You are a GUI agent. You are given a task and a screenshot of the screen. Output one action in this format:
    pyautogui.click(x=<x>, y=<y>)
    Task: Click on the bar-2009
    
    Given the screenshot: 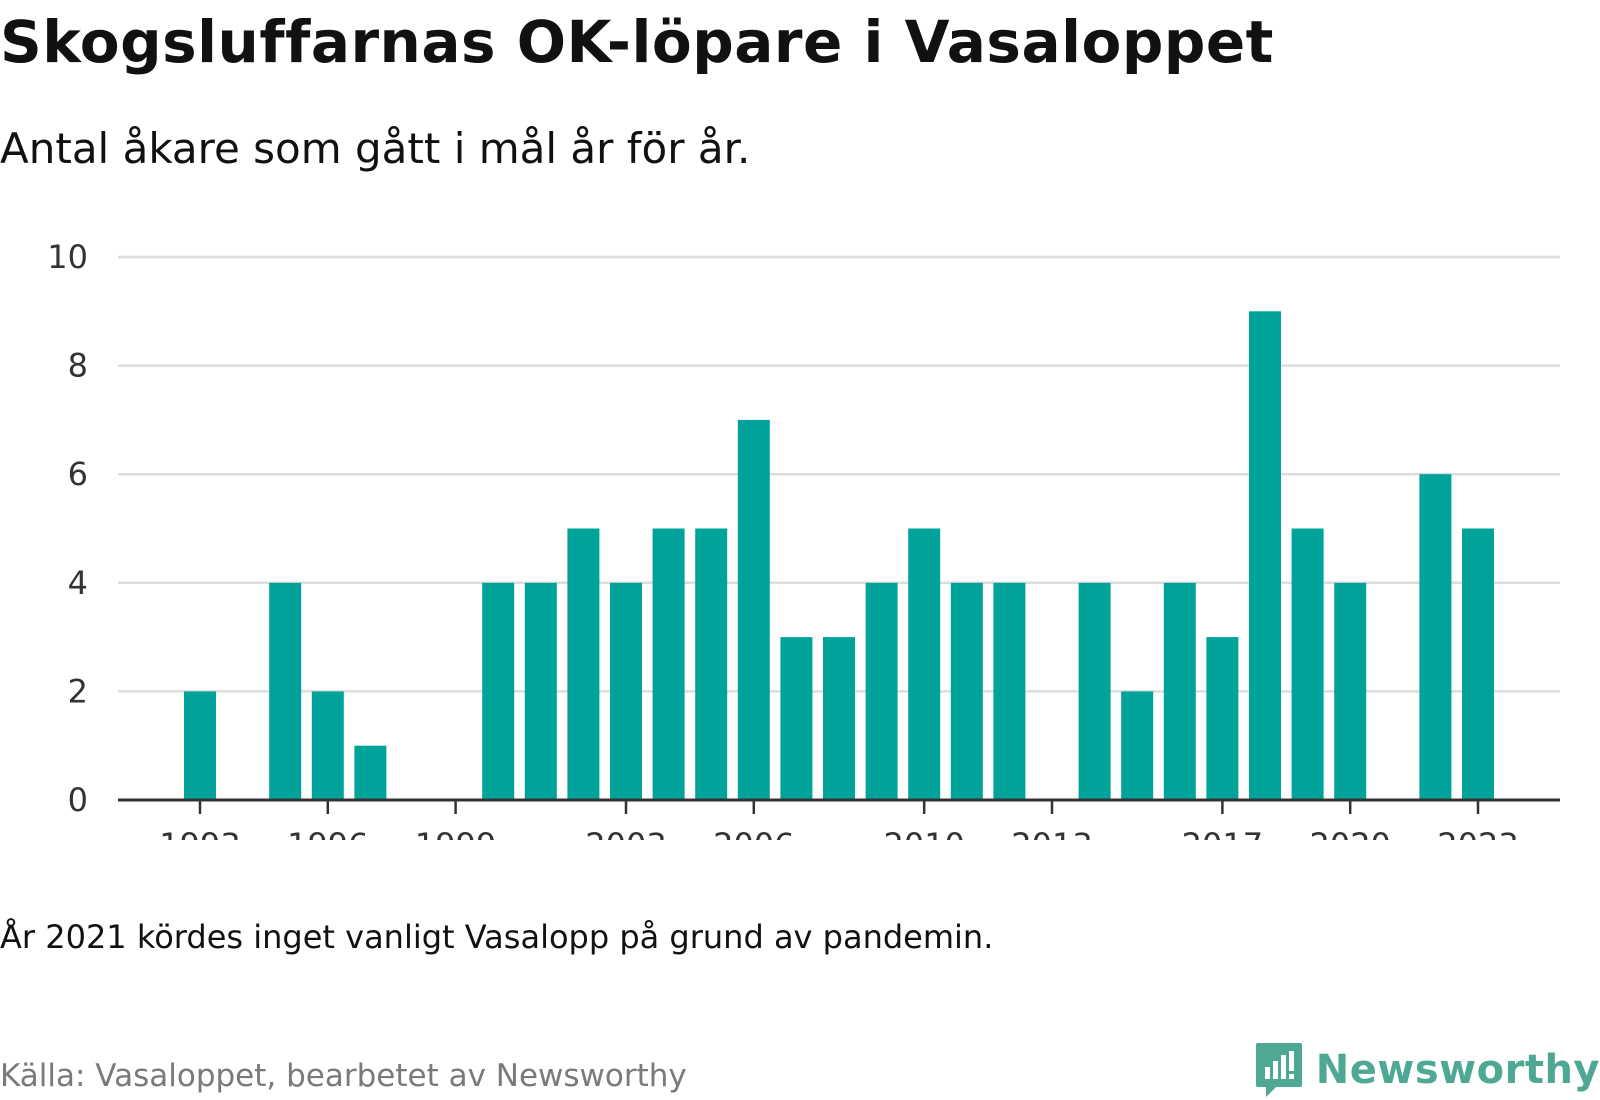 What is the action you would take?
    pyautogui.click(x=881, y=691)
    